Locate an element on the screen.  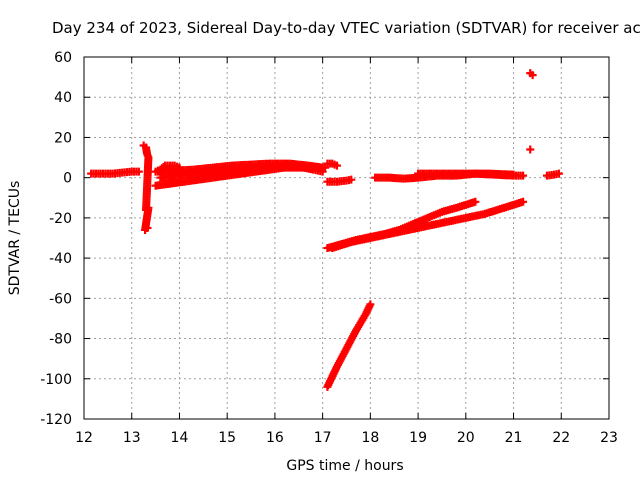
x-tick-label: 16 is located at coordinates (275, 438).